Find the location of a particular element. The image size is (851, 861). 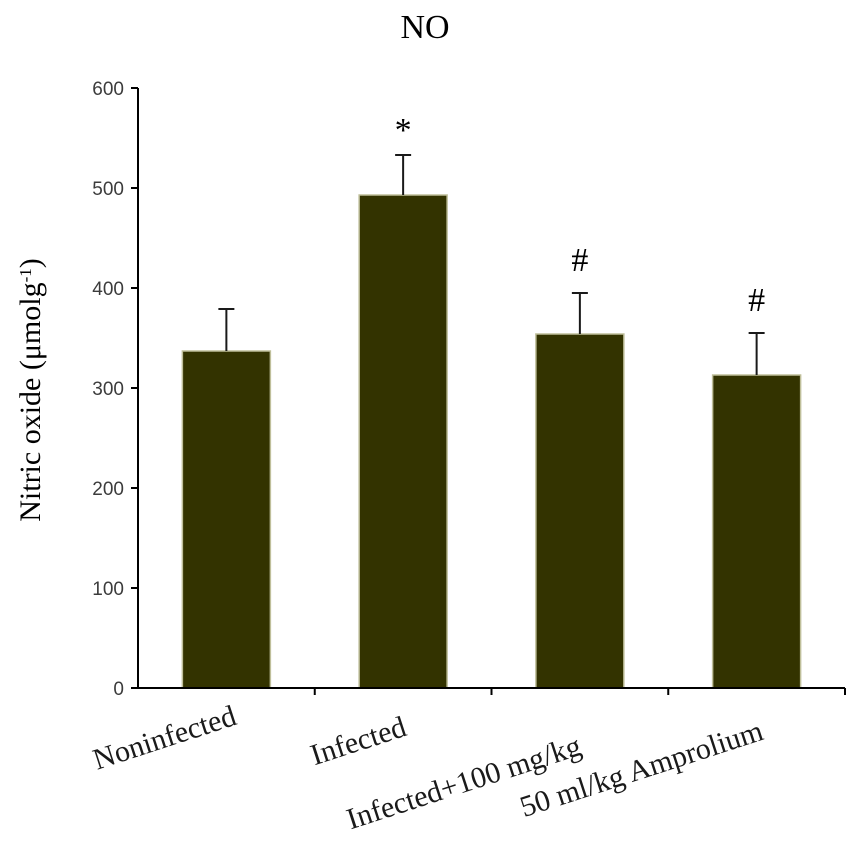

significance-marker: * is located at coordinates (403, 130).